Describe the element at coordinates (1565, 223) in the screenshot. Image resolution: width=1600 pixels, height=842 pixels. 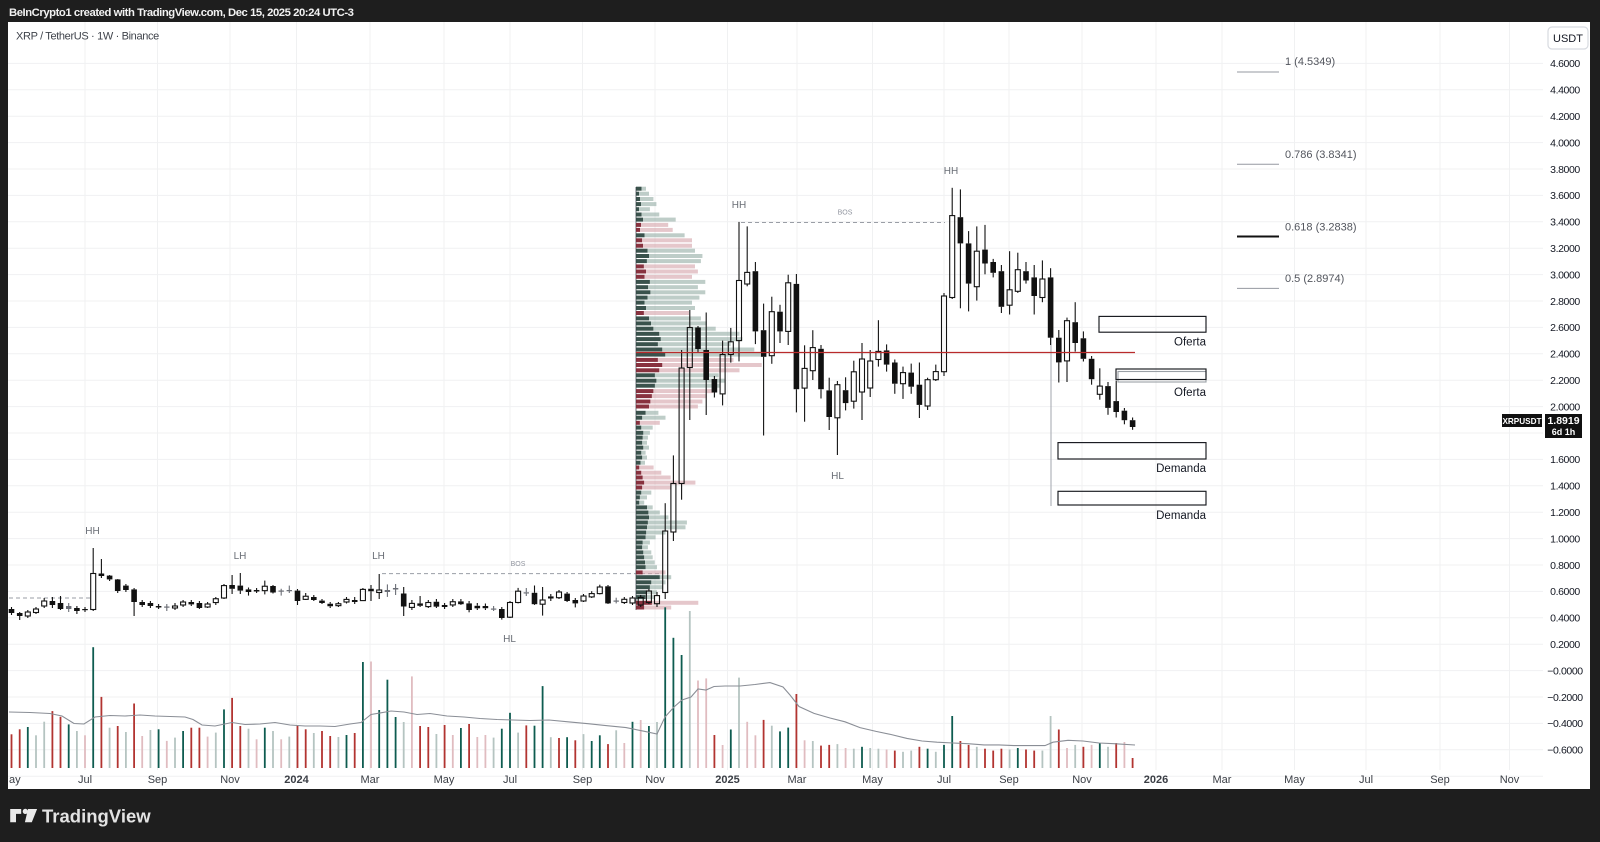
I see `svg-text: 3.4000` at that location.